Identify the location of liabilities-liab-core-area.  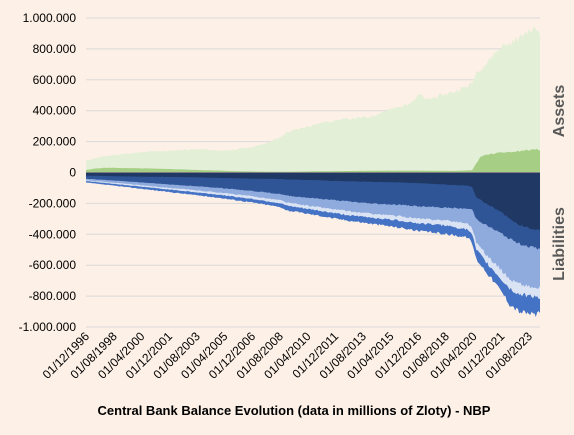
(313, 201).